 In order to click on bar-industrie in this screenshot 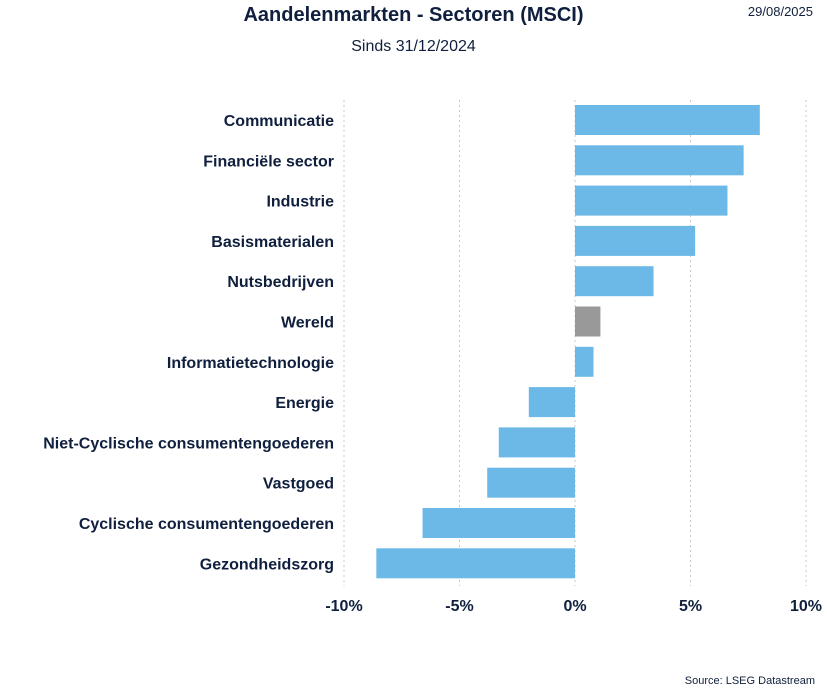, I will do `click(651, 200)`.